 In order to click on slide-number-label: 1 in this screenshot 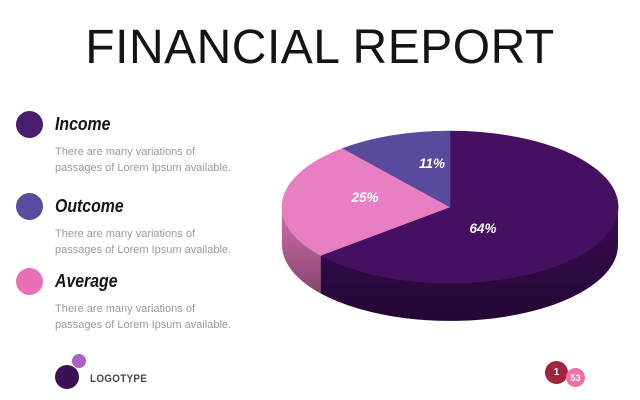, I will do `click(556, 372)`.